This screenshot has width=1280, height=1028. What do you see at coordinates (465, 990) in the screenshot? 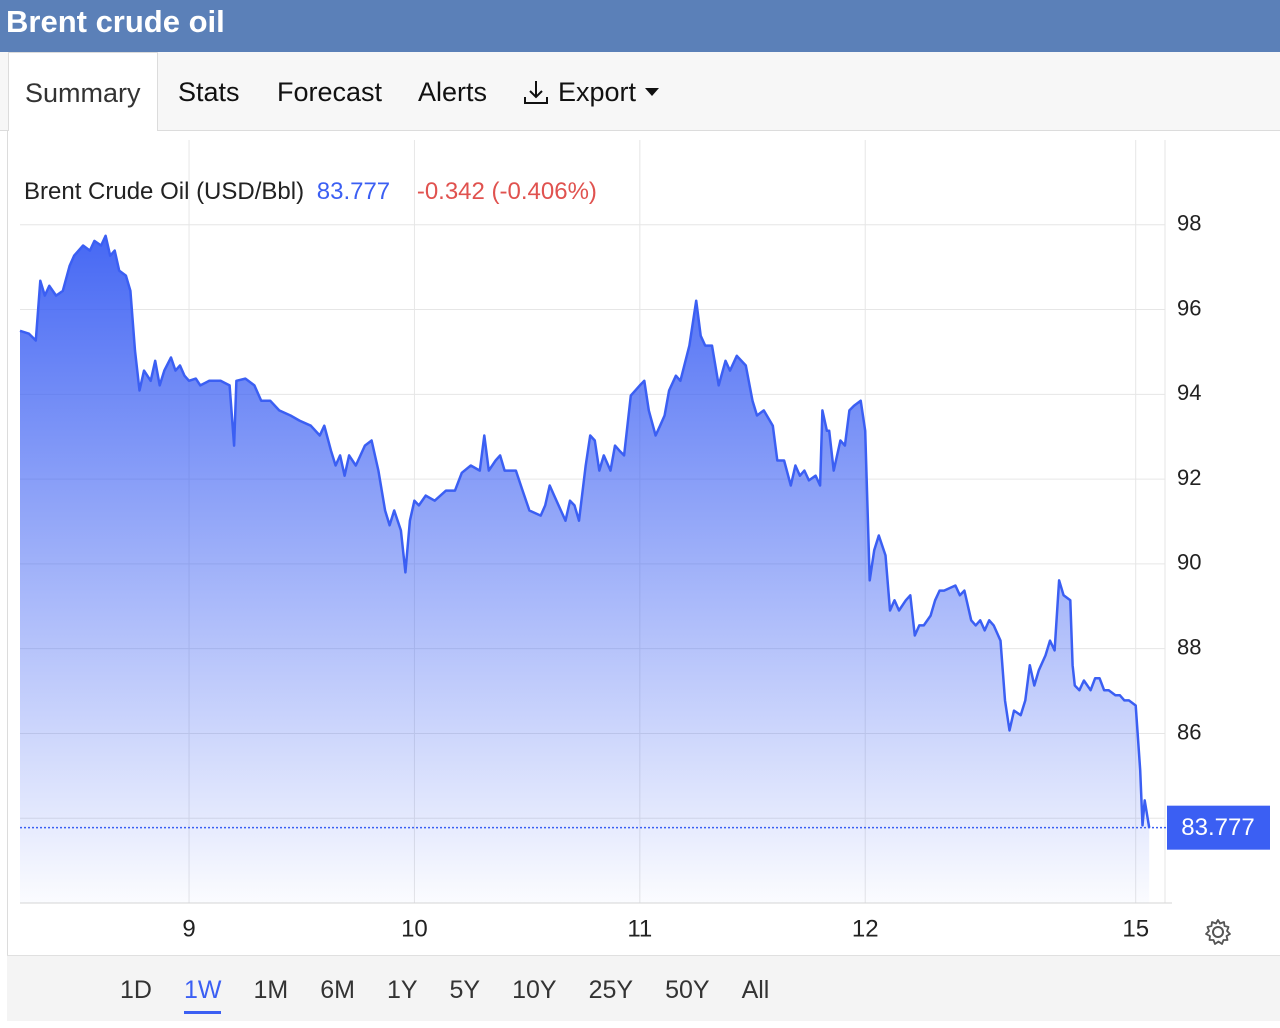
I see `range-button: 5Y` at bounding box center [465, 990].